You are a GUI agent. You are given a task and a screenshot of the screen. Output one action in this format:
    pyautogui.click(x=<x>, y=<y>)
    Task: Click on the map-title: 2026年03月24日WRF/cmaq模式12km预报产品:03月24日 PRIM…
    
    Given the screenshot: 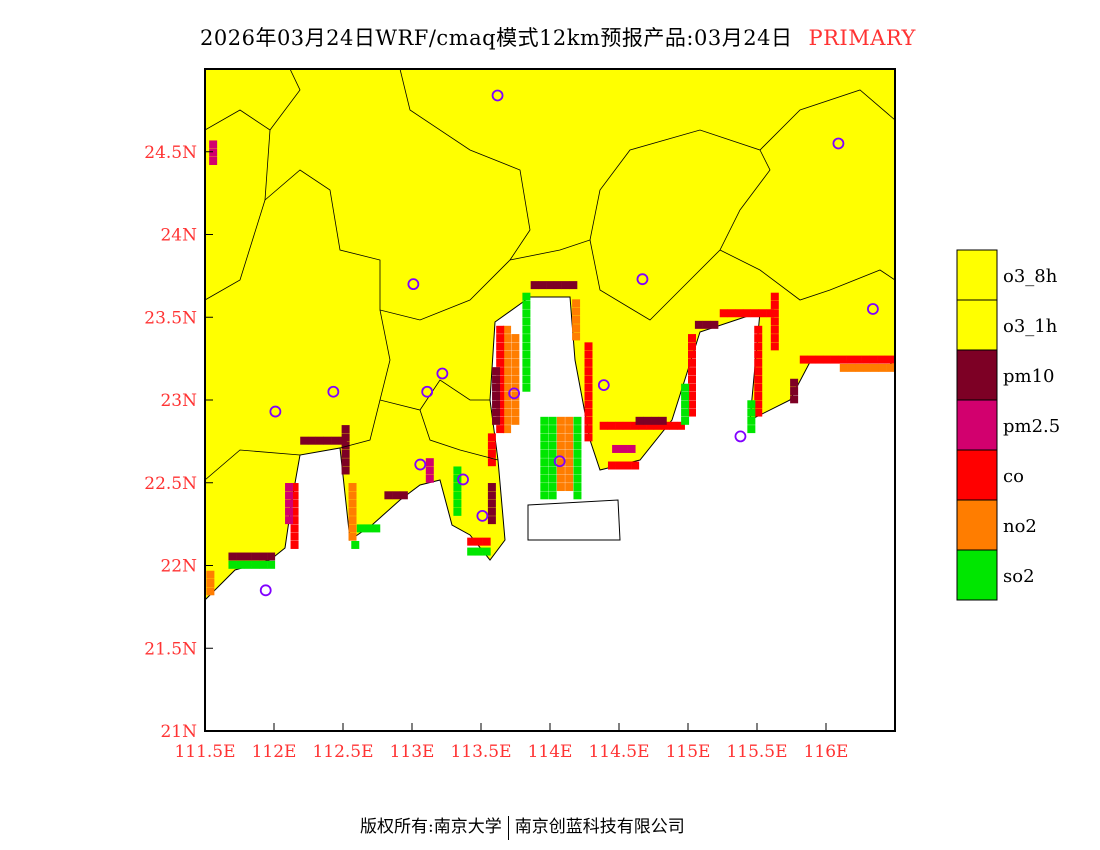 What is the action you would take?
    pyautogui.click(x=558, y=37)
    